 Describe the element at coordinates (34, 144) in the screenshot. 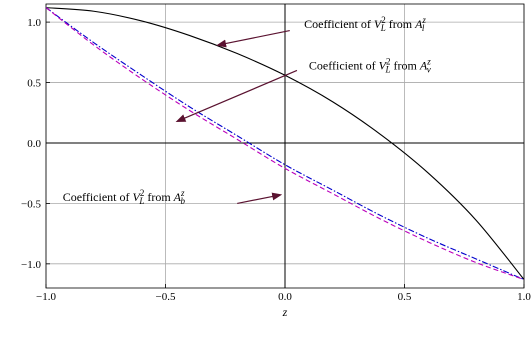

I see `y-tick-label: 0.0` at that location.